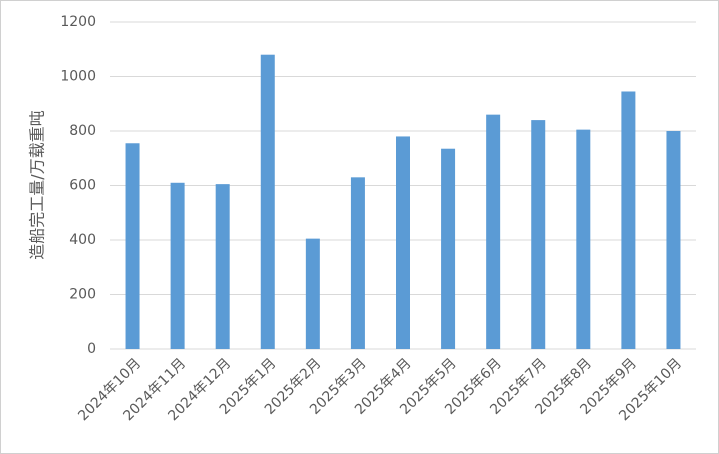  What do you see at coordinates (78, 77) in the screenshot?
I see `y-tick-label: 1000` at bounding box center [78, 77].